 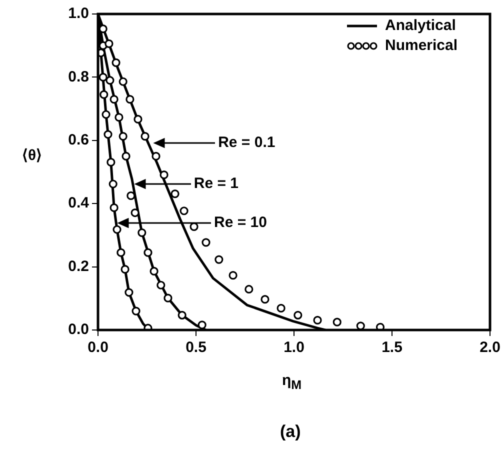 What do you see at coordinates (78, 266) in the screenshot?
I see `y-tick-label: 0.2` at bounding box center [78, 266].